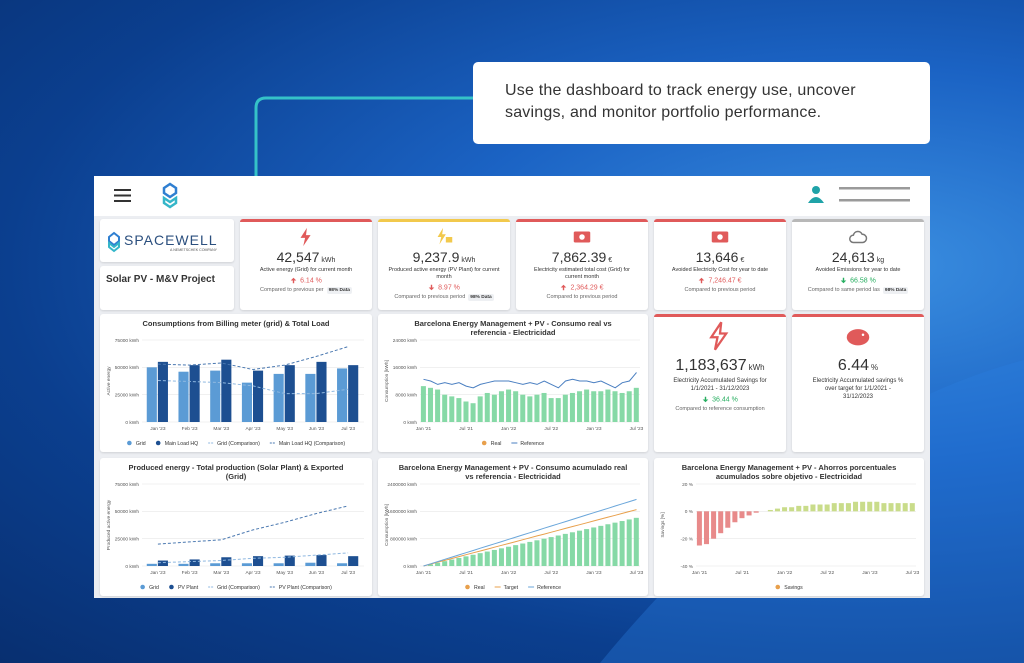  I want to click on y-tick-label: 1600000 kWh, so click(402, 512).